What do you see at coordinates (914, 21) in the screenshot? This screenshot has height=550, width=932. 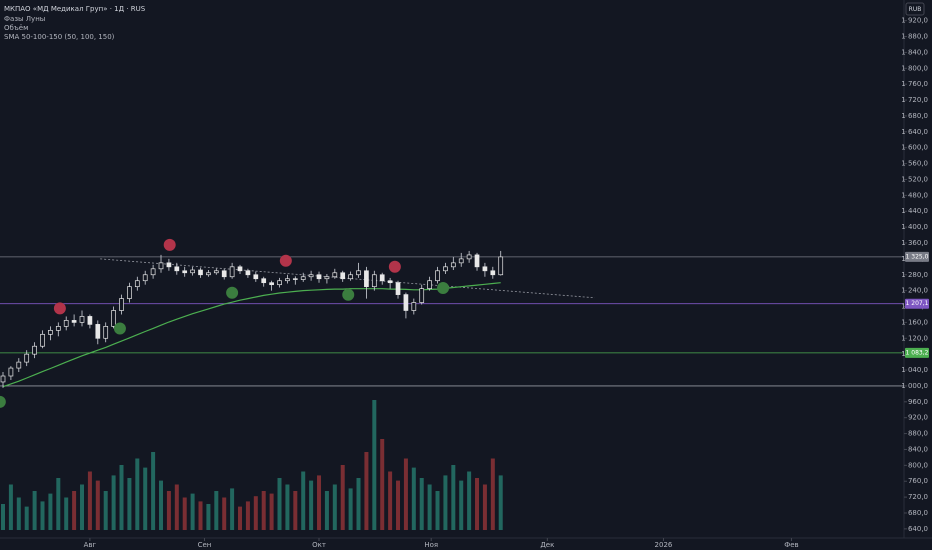 I see `y-tick-label: 1 920,0` at bounding box center [914, 21].